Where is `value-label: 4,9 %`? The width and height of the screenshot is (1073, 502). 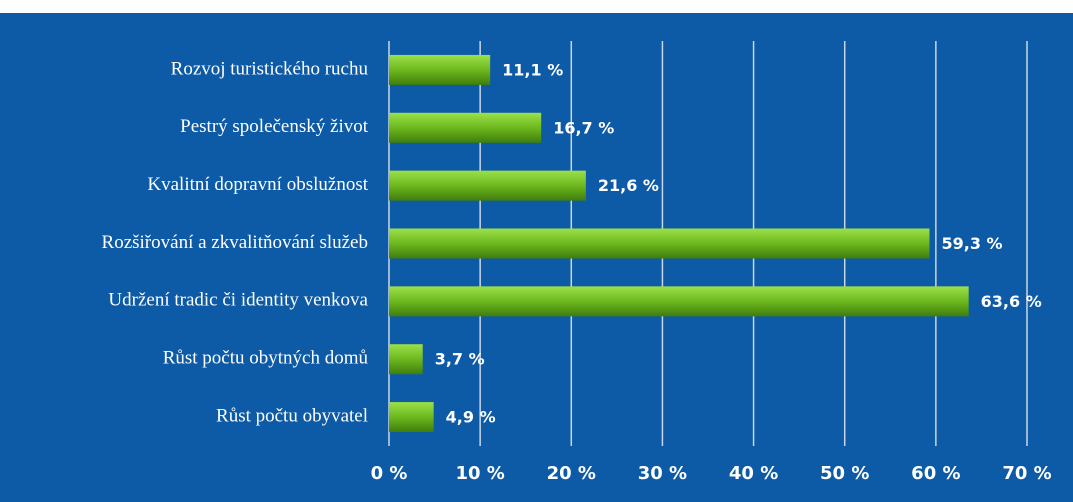 value-label: 4,9 % is located at coordinates (471, 417).